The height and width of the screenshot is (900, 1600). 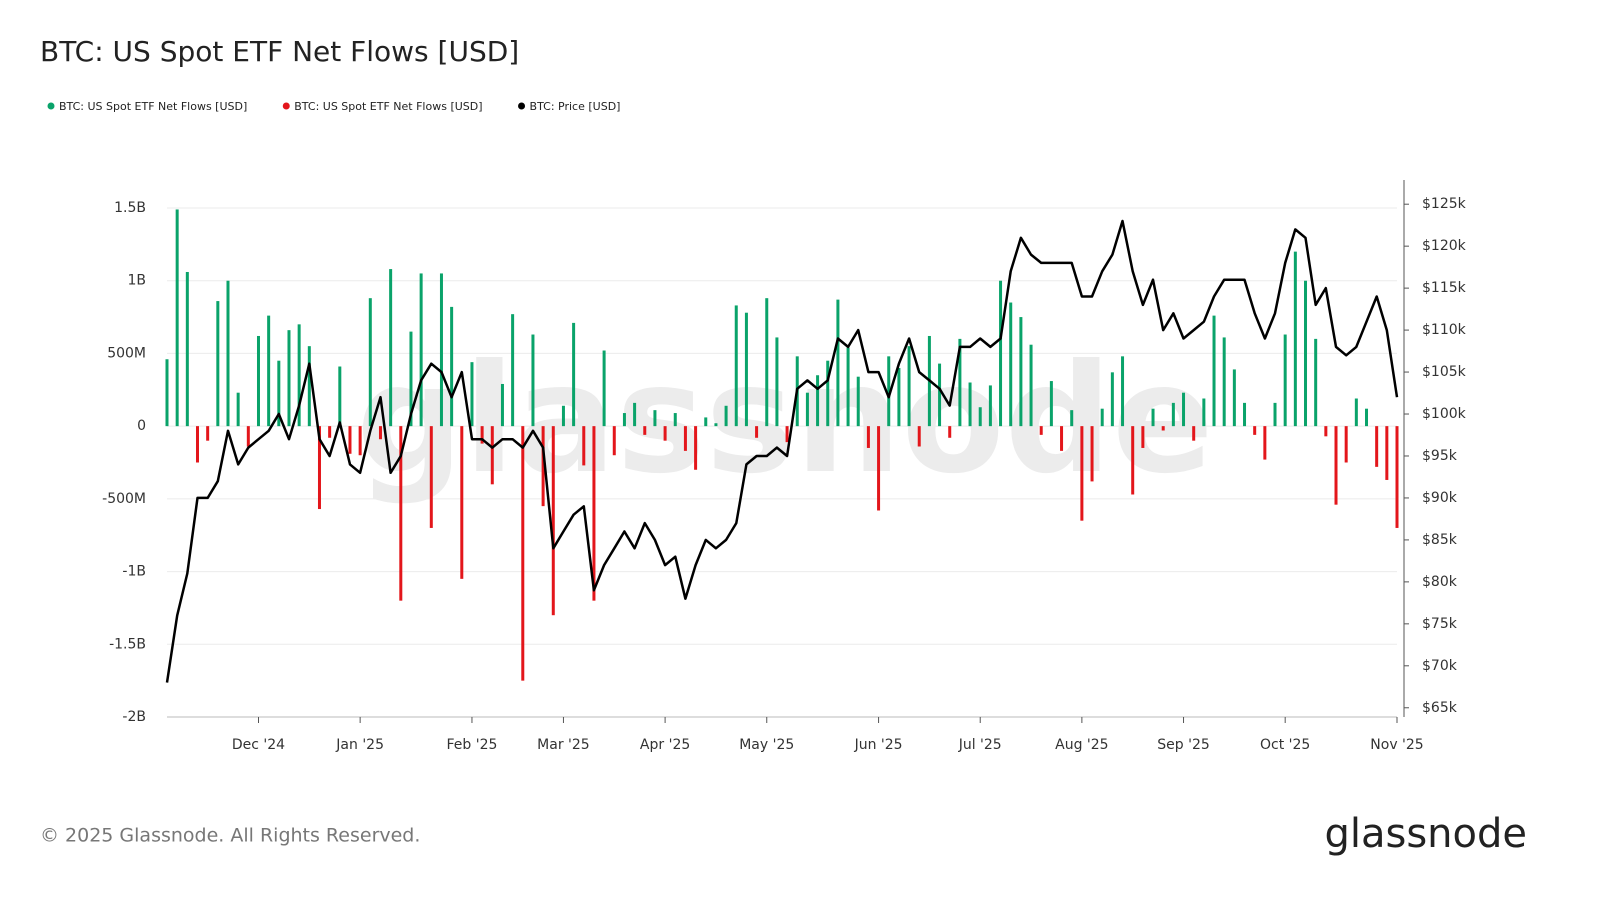 What do you see at coordinates (51, 106) in the screenshot?
I see `legend-marker` at bounding box center [51, 106].